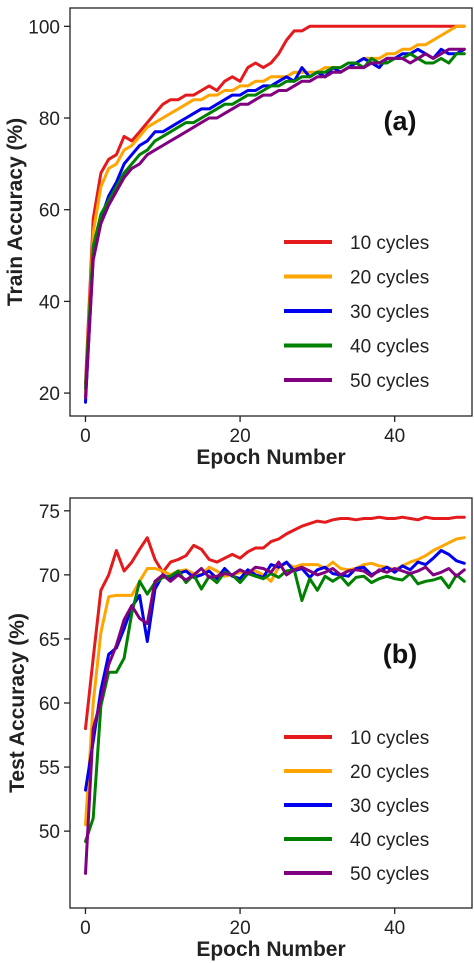 This screenshot has width=474, height=963. Describe the element at coordinates (389, 312) in the screenshot. I see `panel-a-legend-label: 30 cycles` at that location.